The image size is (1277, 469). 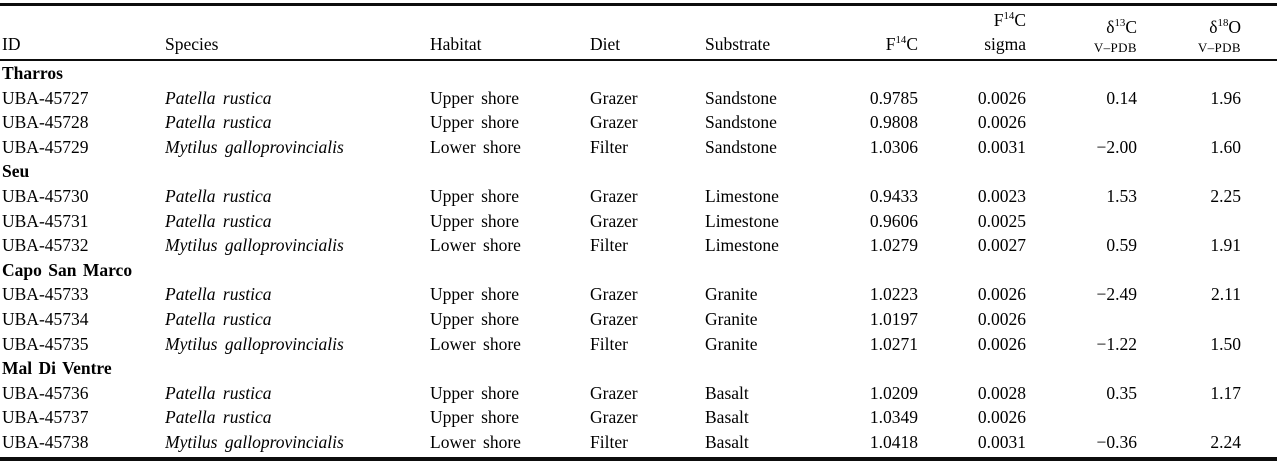 What do you see at coordinates (893, 220) in the screenshot?
I see `cell-f14c: 0.9606` at bounding box center [893, 220].